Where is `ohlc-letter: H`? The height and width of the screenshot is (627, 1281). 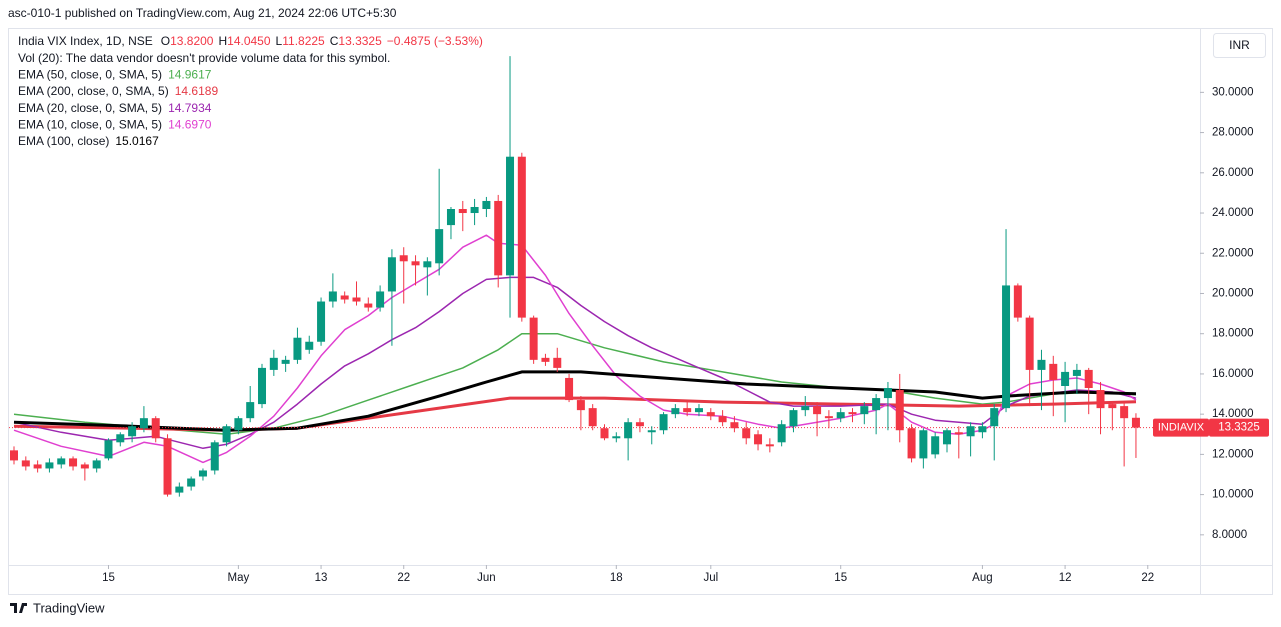 ohlc-letter: H is located at coordinates (222, 41).